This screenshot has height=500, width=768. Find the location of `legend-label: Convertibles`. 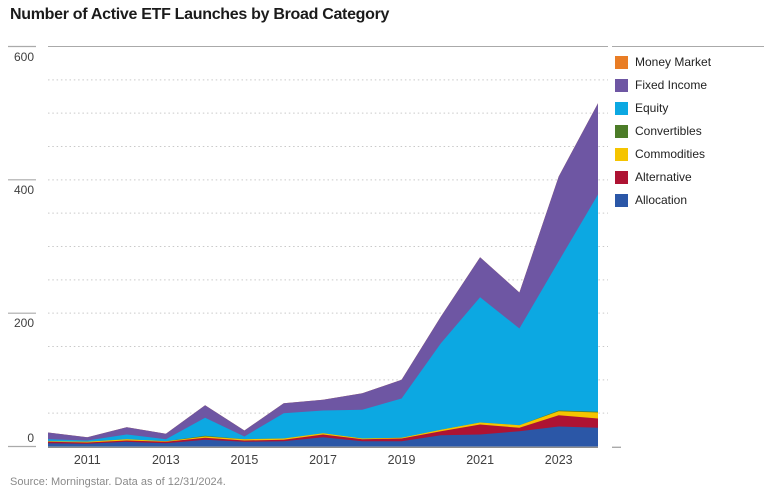

legend-label: Convertibles is located at coordinates (668, 131).